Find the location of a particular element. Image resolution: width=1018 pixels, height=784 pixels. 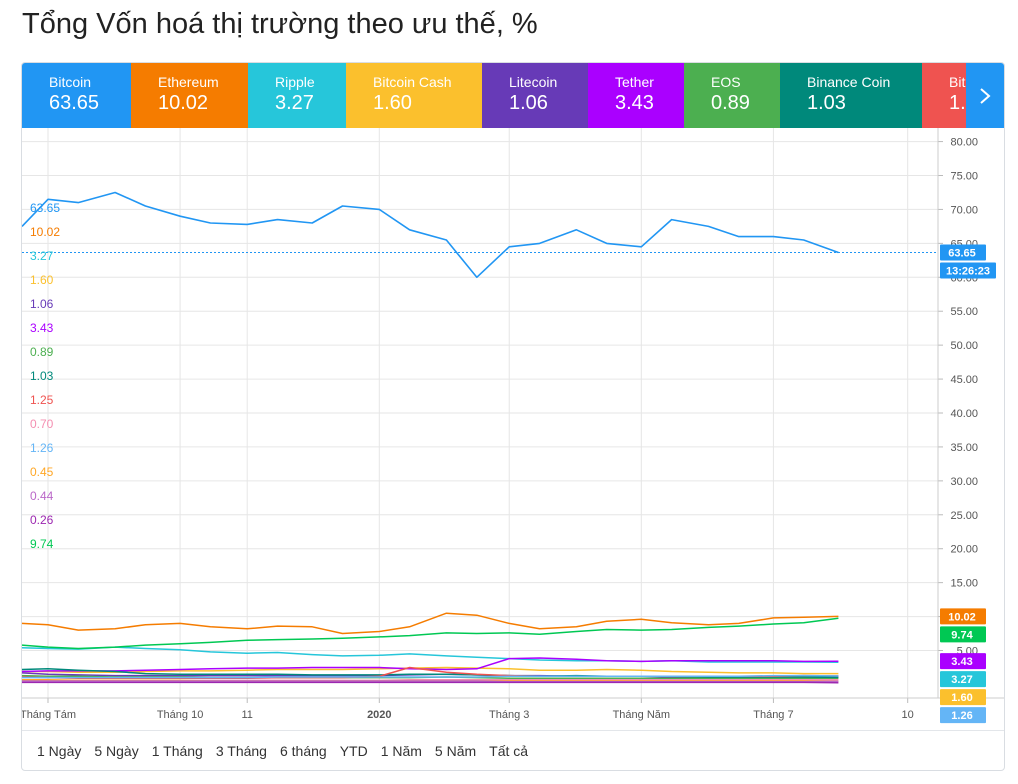

price-tag-label: 10.02 is located at coordinates (962, 617).